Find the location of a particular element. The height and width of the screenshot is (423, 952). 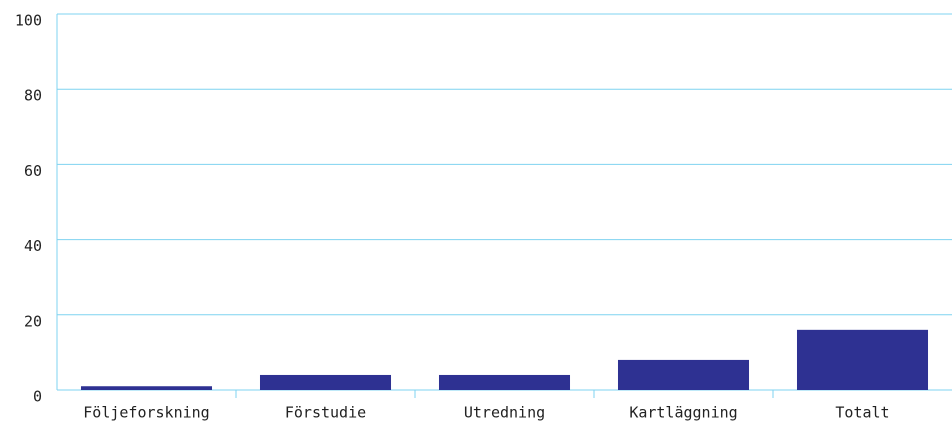

x-tick-label: Följeforskning is located at coordinates (146, 413).